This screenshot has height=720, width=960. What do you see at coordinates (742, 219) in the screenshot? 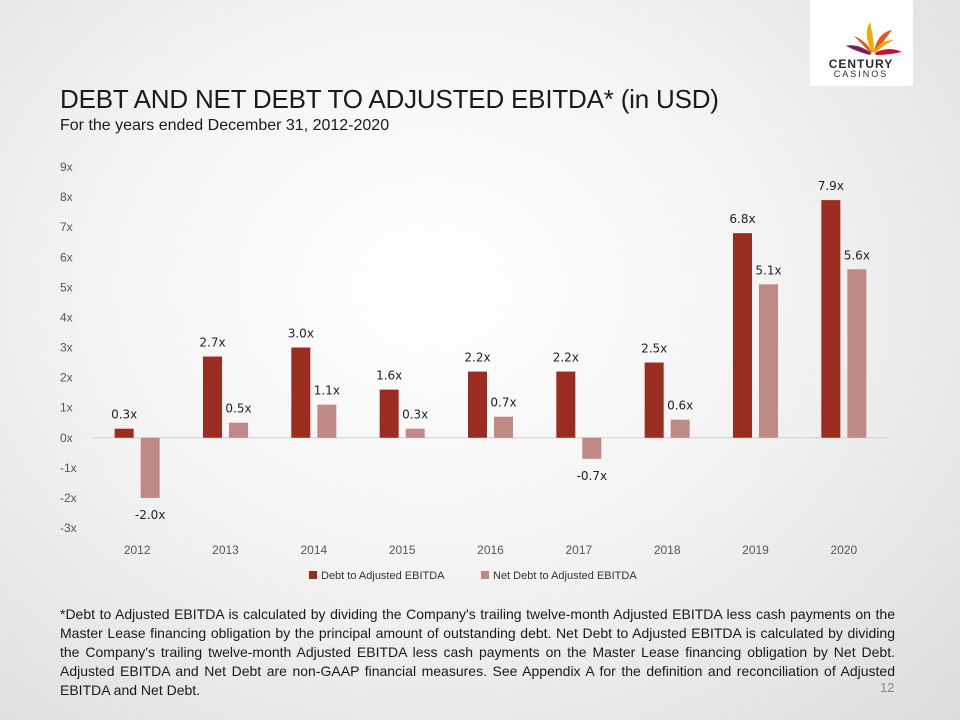
I see `data-label: 6.8x` at bounding box center [742, 219].